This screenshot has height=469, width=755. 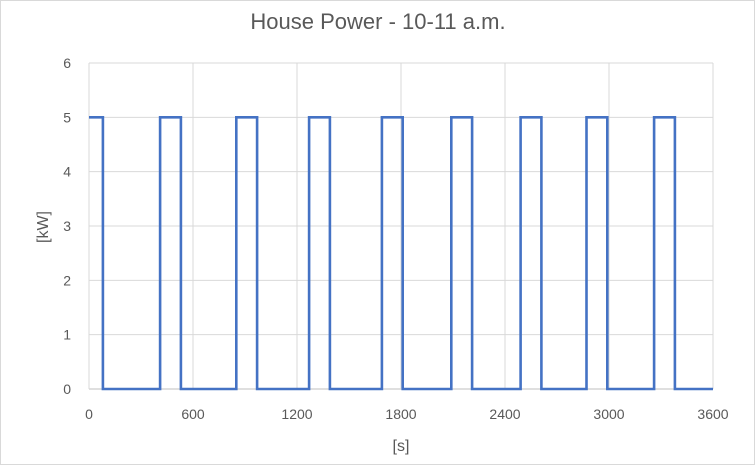 I want to click on x-tick-label: 600, so click(x=193, y=414).